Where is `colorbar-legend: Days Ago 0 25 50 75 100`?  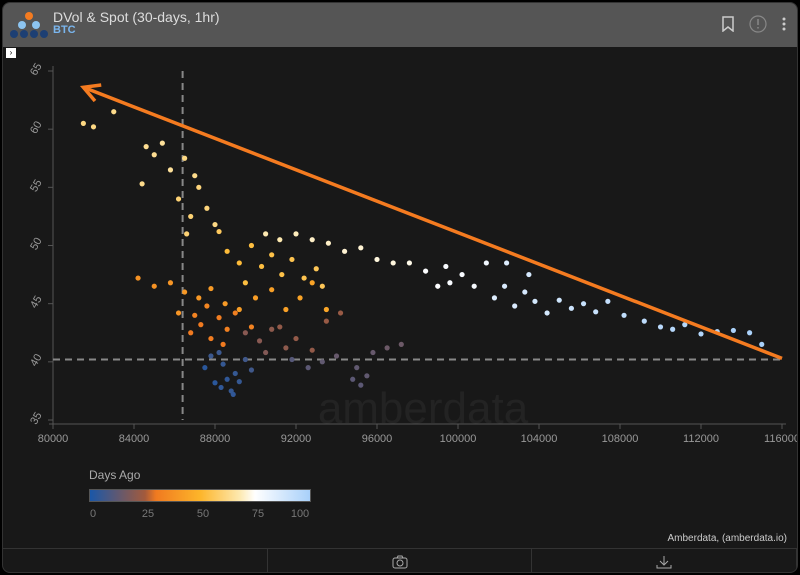
colorbar-legend: Days Ago 0 25 50 75 100 is located at coordinates (200, 494).